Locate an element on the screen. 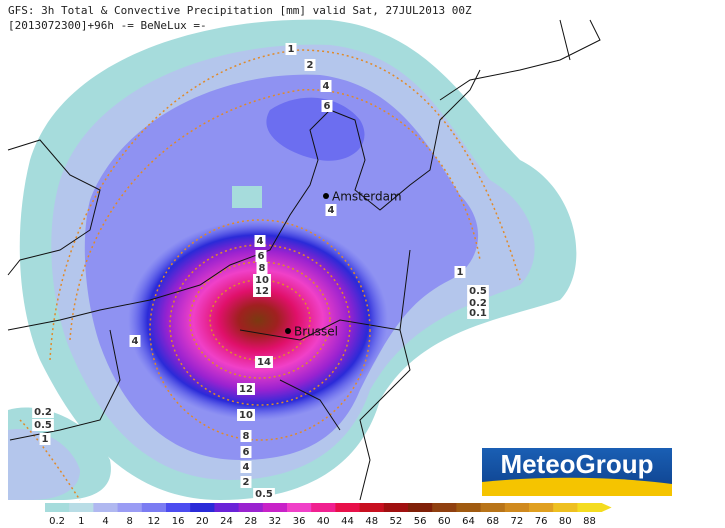 This screenshot has width=725, height=528. colorbar-label: 48 is located at coordinates (371, 521).